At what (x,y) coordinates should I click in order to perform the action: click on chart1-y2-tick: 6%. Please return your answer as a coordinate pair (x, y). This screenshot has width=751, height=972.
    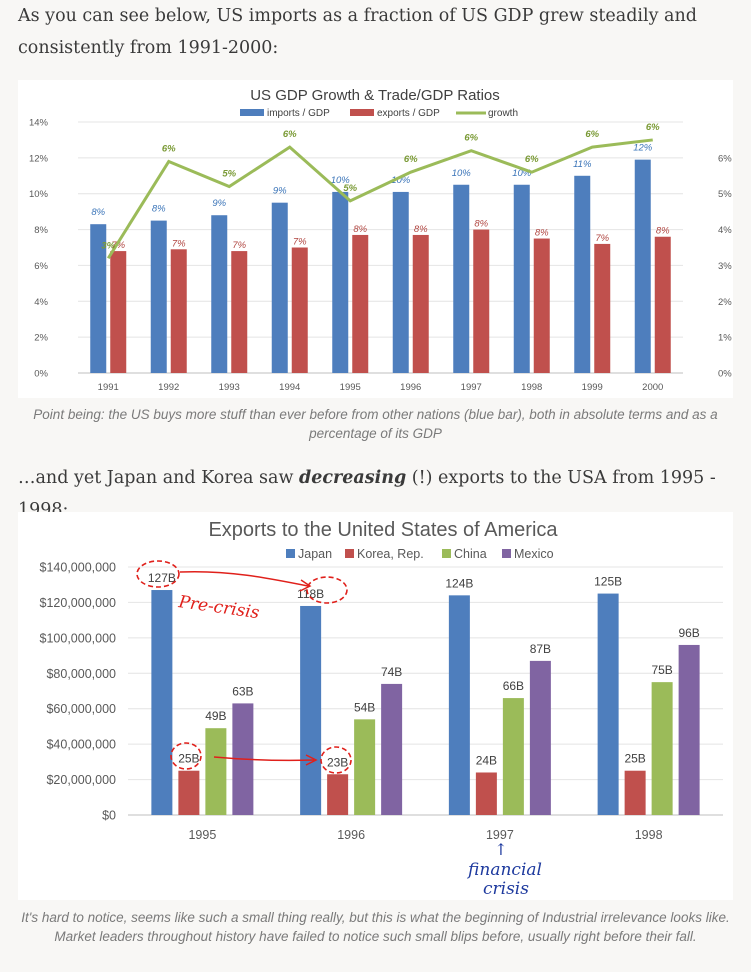
    Looking at the image, I should click on (725, 158).